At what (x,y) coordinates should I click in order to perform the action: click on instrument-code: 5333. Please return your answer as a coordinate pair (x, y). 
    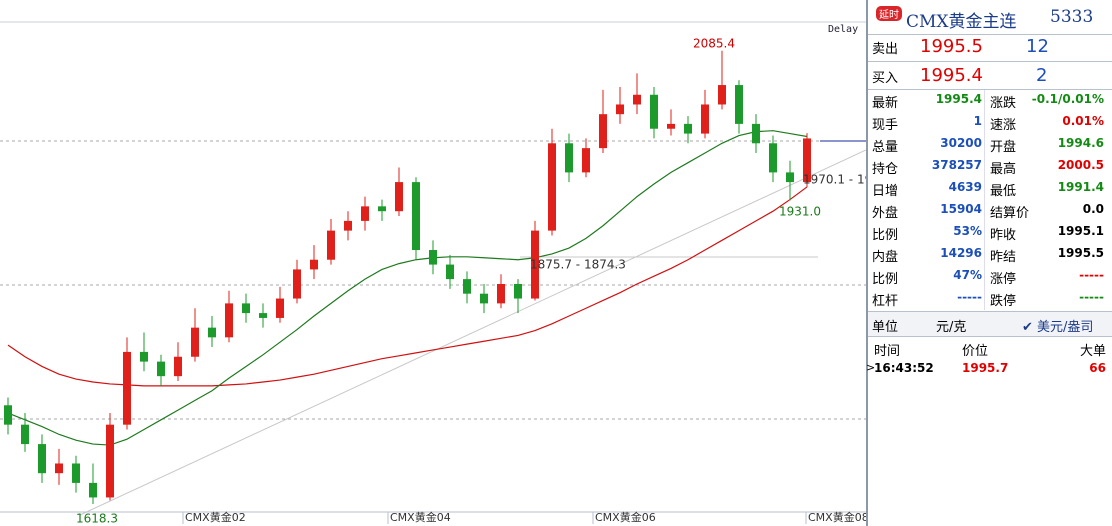
    Looking at the image, I should click on (1072, 17).